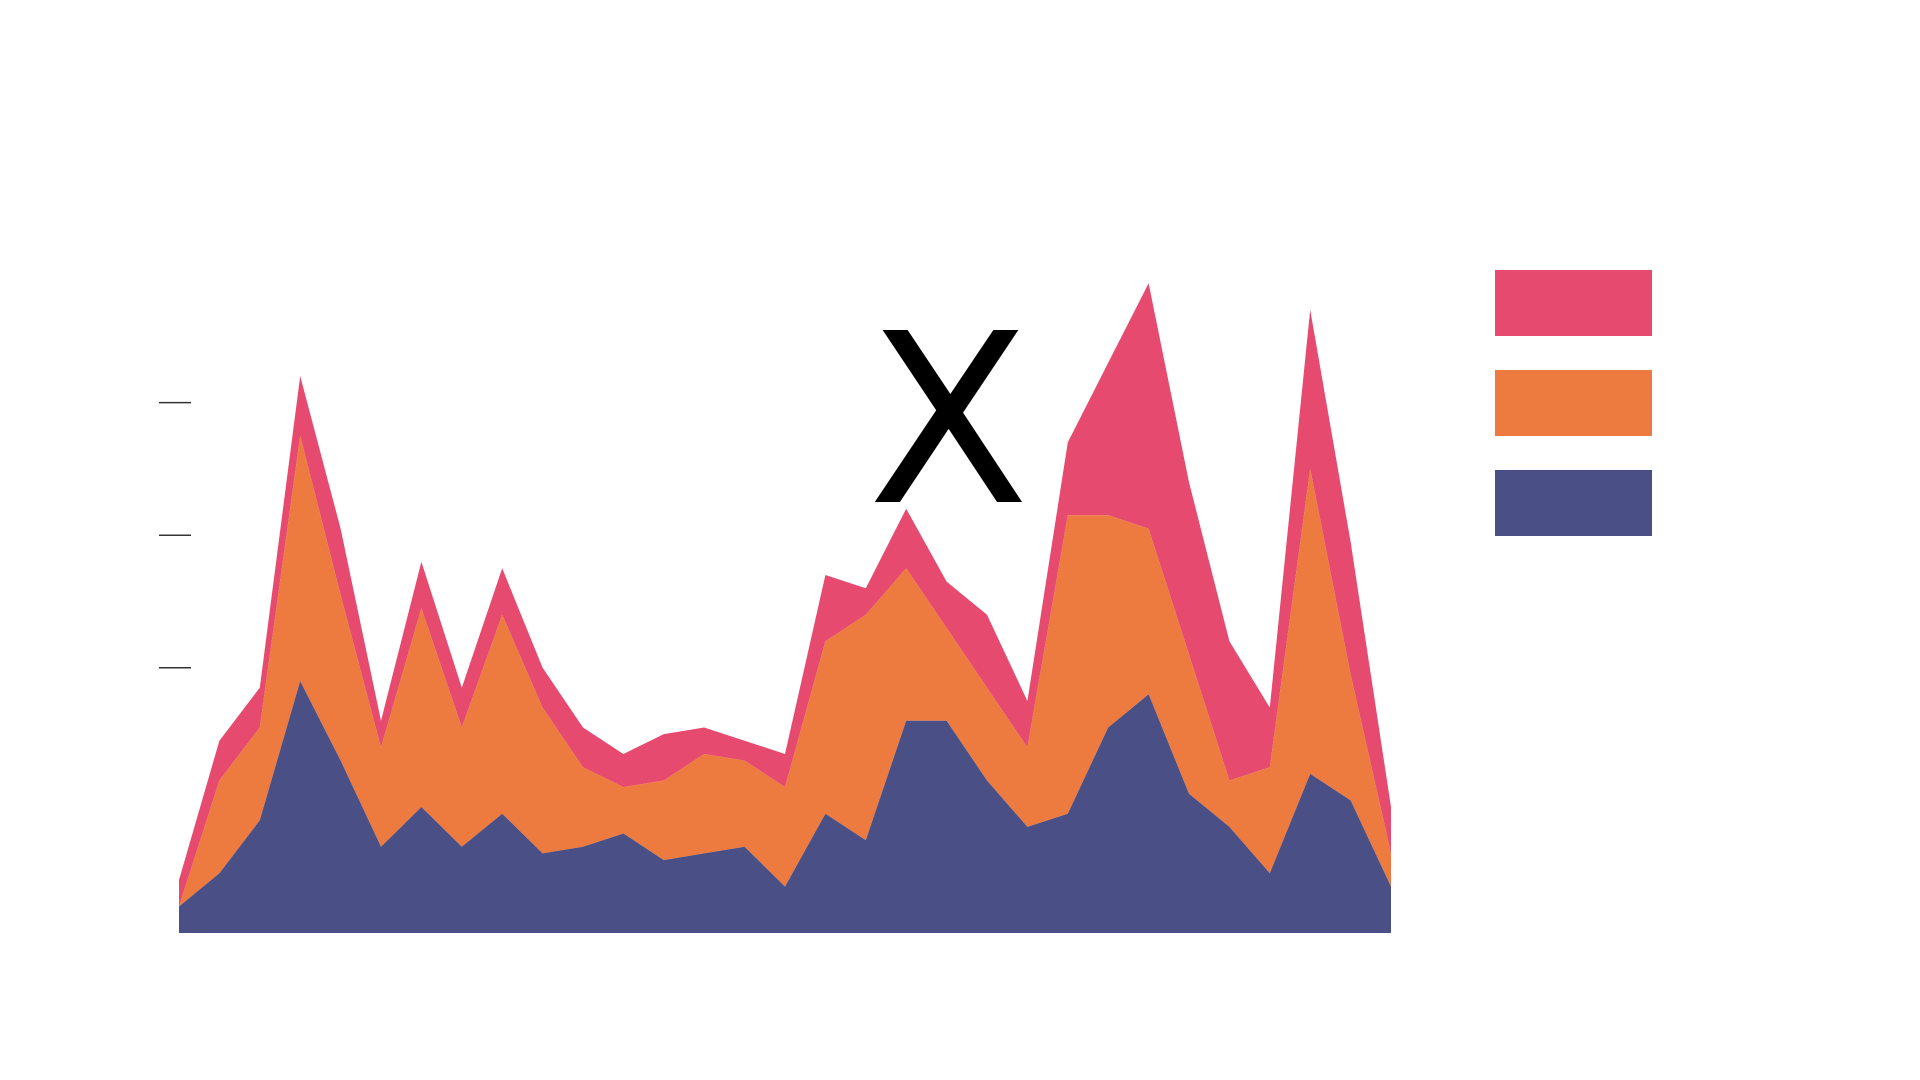  I want to click on annotations: X, so click(949, 420).